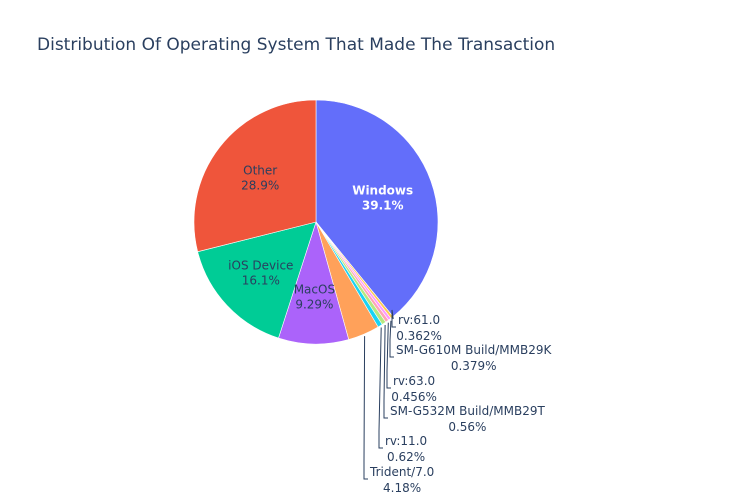 This screenshot has height=500, width=750. I want to click on slice-percent-sm-g532m-build-mmb29t: 0.56%, so click(467, 427).